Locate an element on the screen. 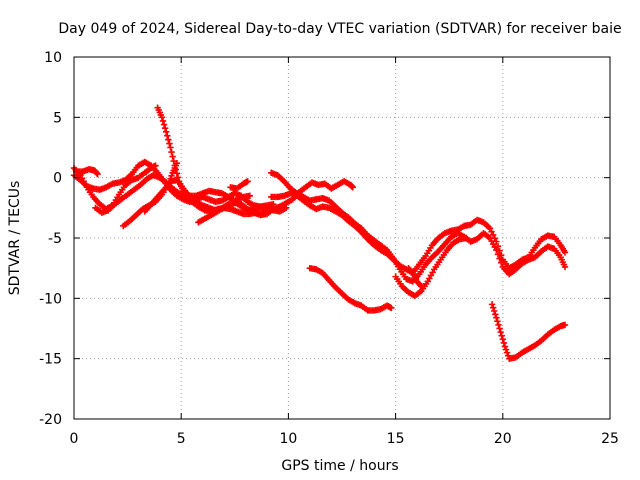 The height and width of the screenshot is (480, 640). x-tick-label: 5 is located at coordinates (181, 439).